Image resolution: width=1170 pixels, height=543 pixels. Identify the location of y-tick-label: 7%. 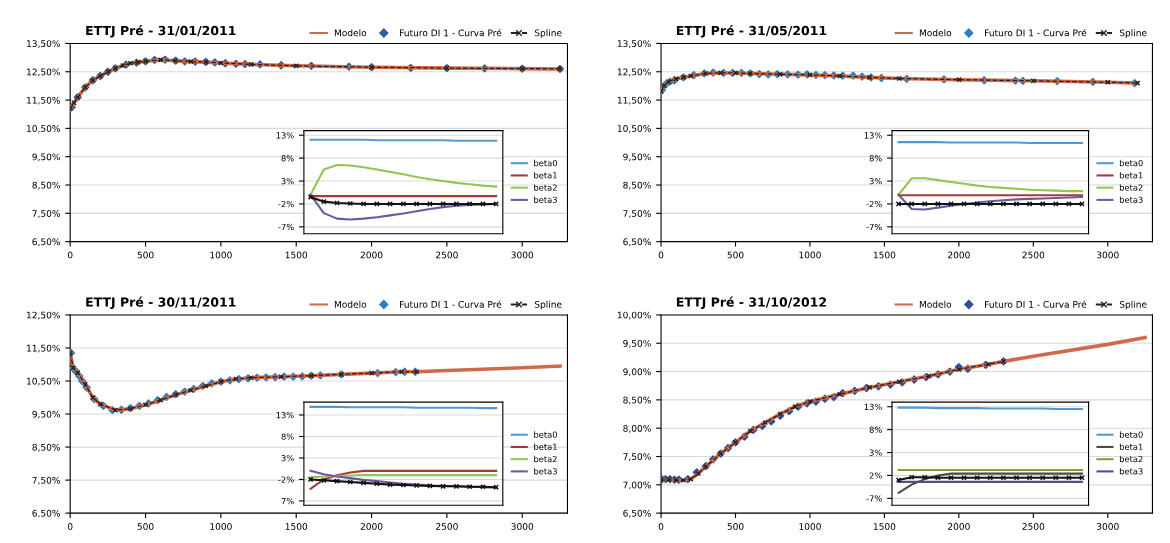
(287, 501).